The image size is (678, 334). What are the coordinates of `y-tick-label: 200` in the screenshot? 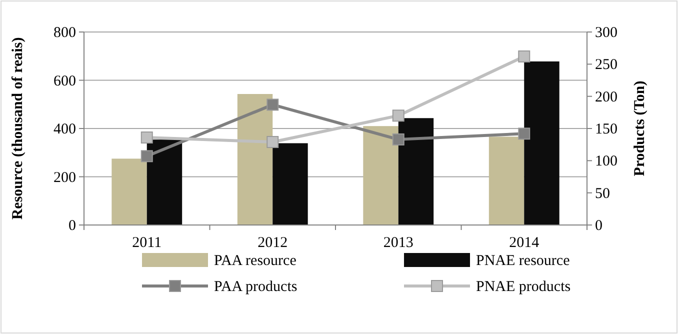 It's located at (65, 178).